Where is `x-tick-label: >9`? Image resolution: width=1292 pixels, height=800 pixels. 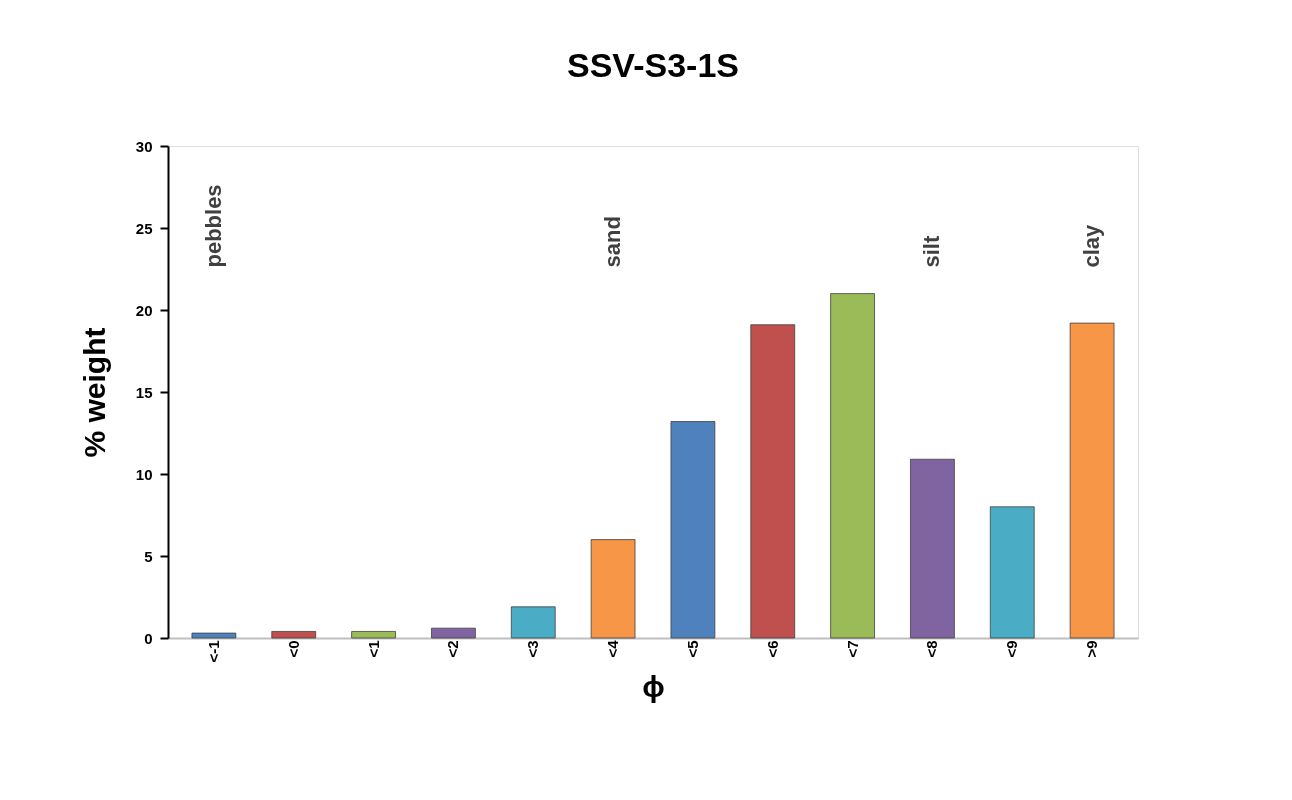
x-tick-label: >9 is located at coordinates (1092, 649).